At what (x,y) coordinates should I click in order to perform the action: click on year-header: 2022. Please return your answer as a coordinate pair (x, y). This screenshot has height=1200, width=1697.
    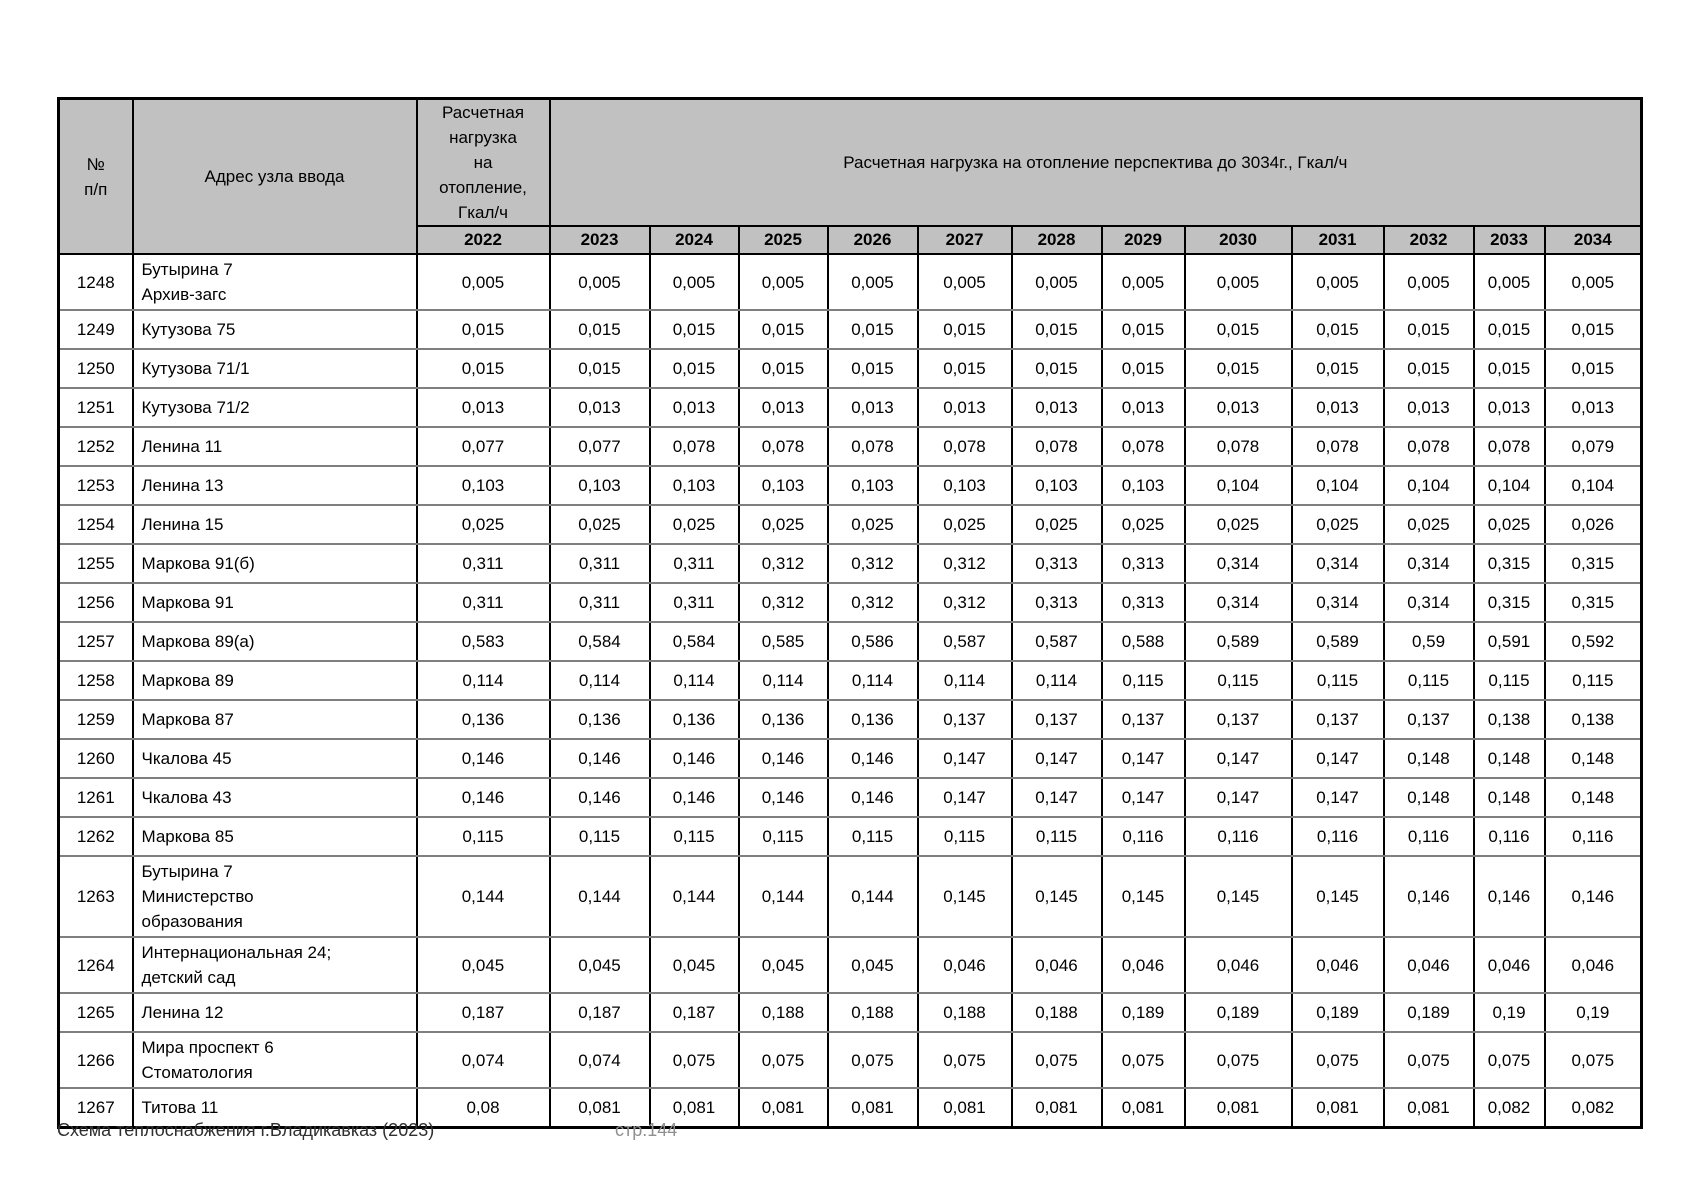
    Looking at the image, I should click on (483, 240).